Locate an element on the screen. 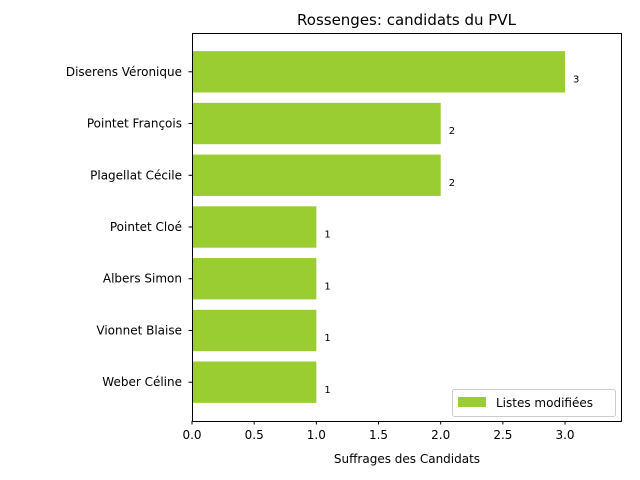 This screenshot has height=480, width=640. legend: Listes modifiées is located at coordinates (534, 403).